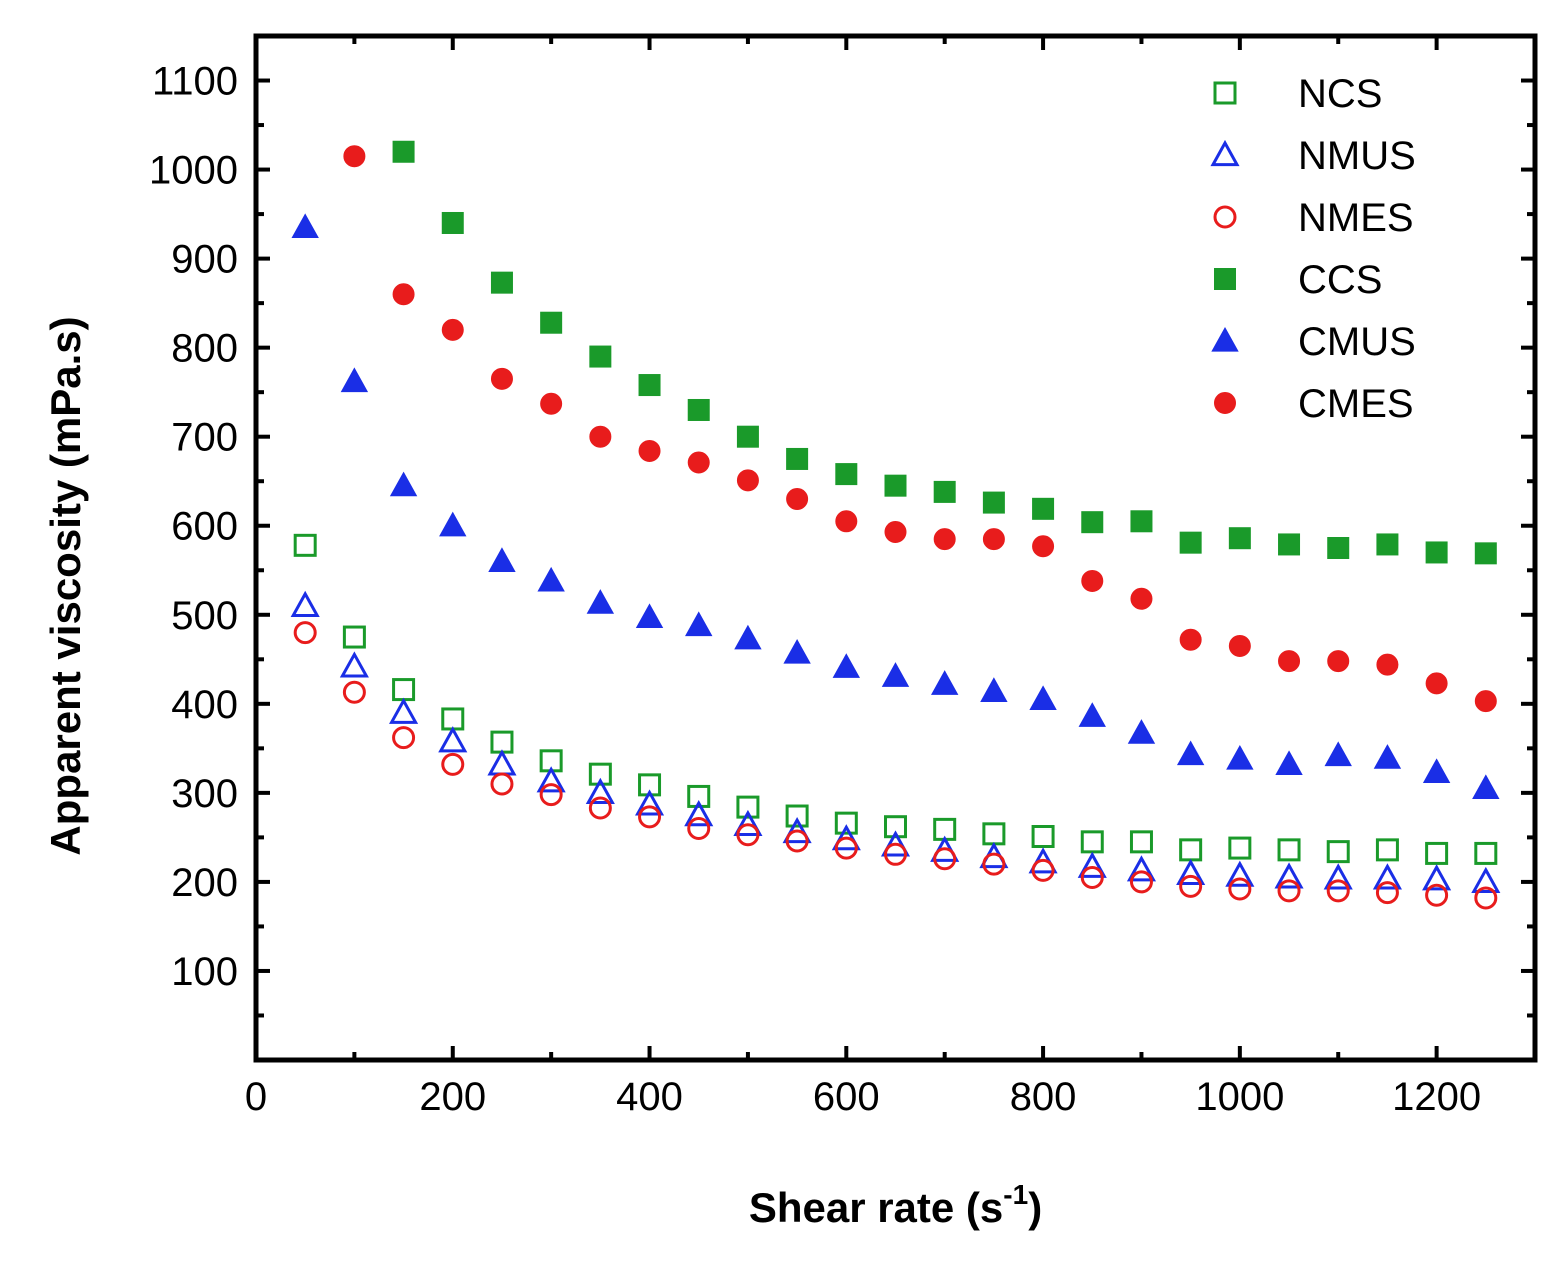 The width and height of the screenshot is (1568, 1269). What do you see at coordinates (1340, 94) in the screenshot?
I see `legend-label-ncs: NCS` at bounding box center [1340, 94].